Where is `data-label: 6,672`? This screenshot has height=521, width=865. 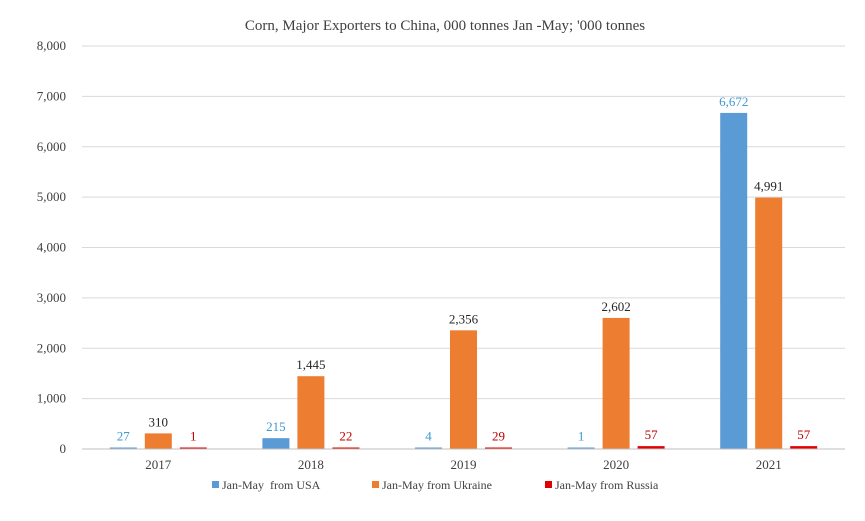 data-label: 6,672 is located at coordinates (733, 101).